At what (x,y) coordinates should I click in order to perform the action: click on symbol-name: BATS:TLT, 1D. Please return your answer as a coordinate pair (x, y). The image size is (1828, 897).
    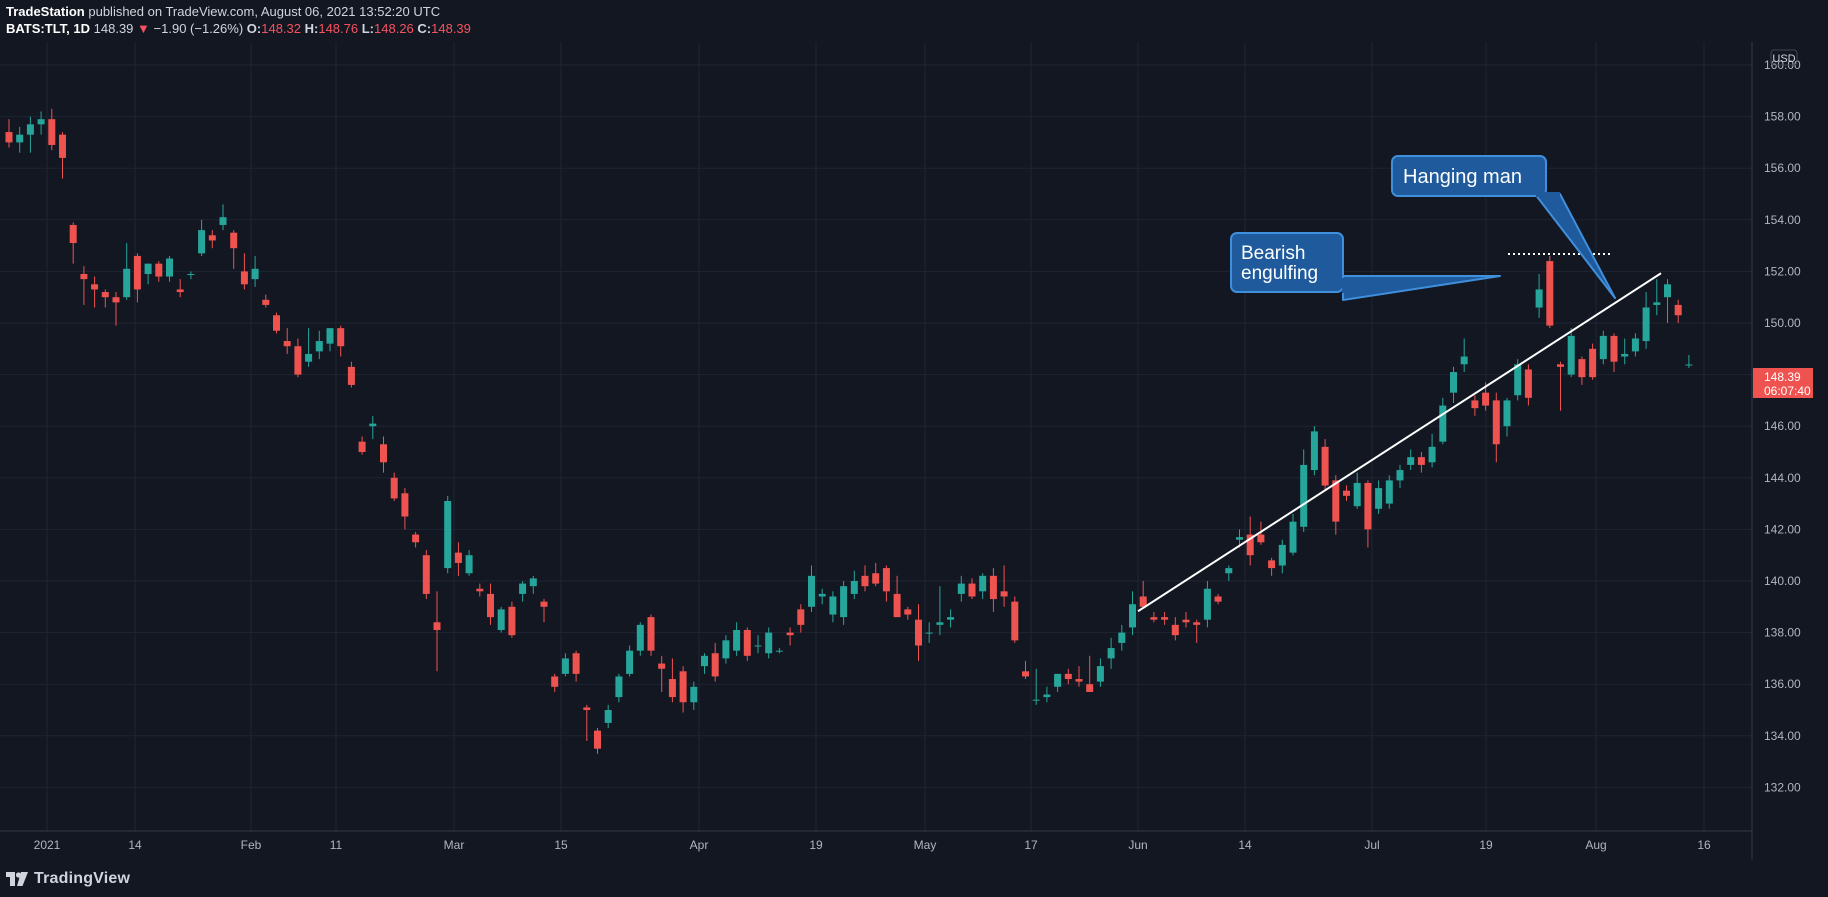
    Looking at the image, I should click on (48, 28).